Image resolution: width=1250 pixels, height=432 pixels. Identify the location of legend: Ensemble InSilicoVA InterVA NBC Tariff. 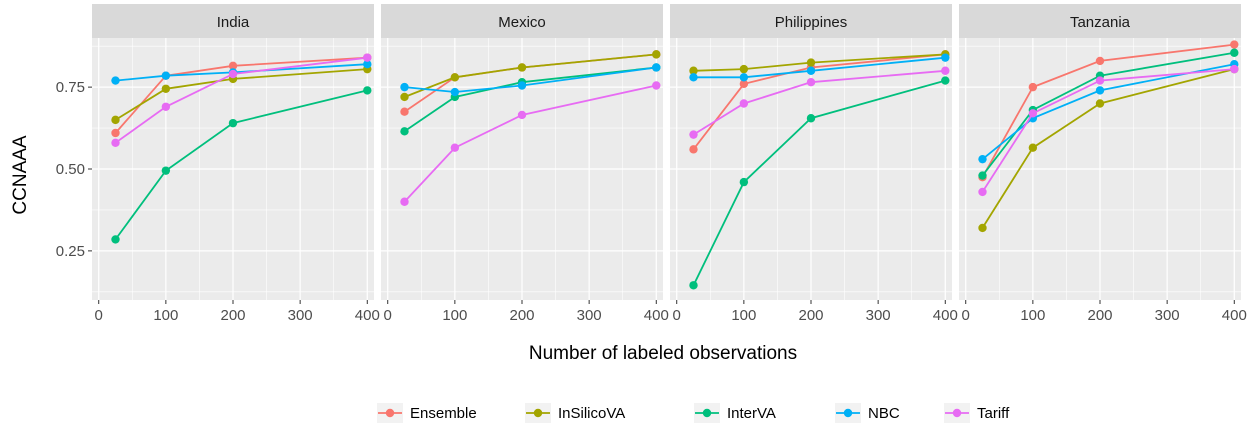
(693, 413).